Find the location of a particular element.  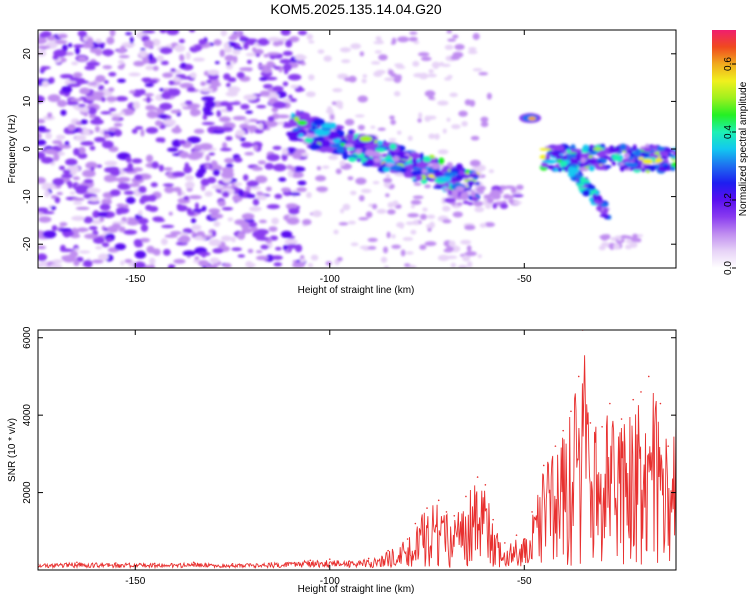

colorbar-tick-label: 0.4 is located at coordinates (728, 132).